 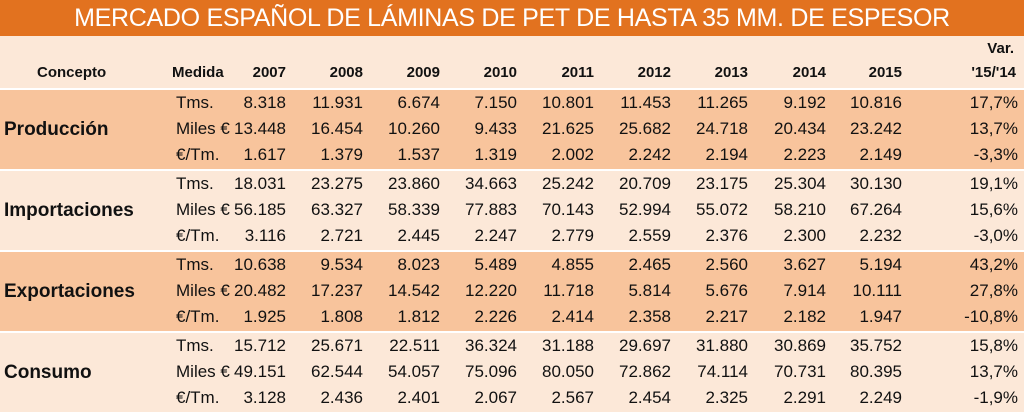 I want to click on value-cell: 54.057, so click(x=414, y=371).